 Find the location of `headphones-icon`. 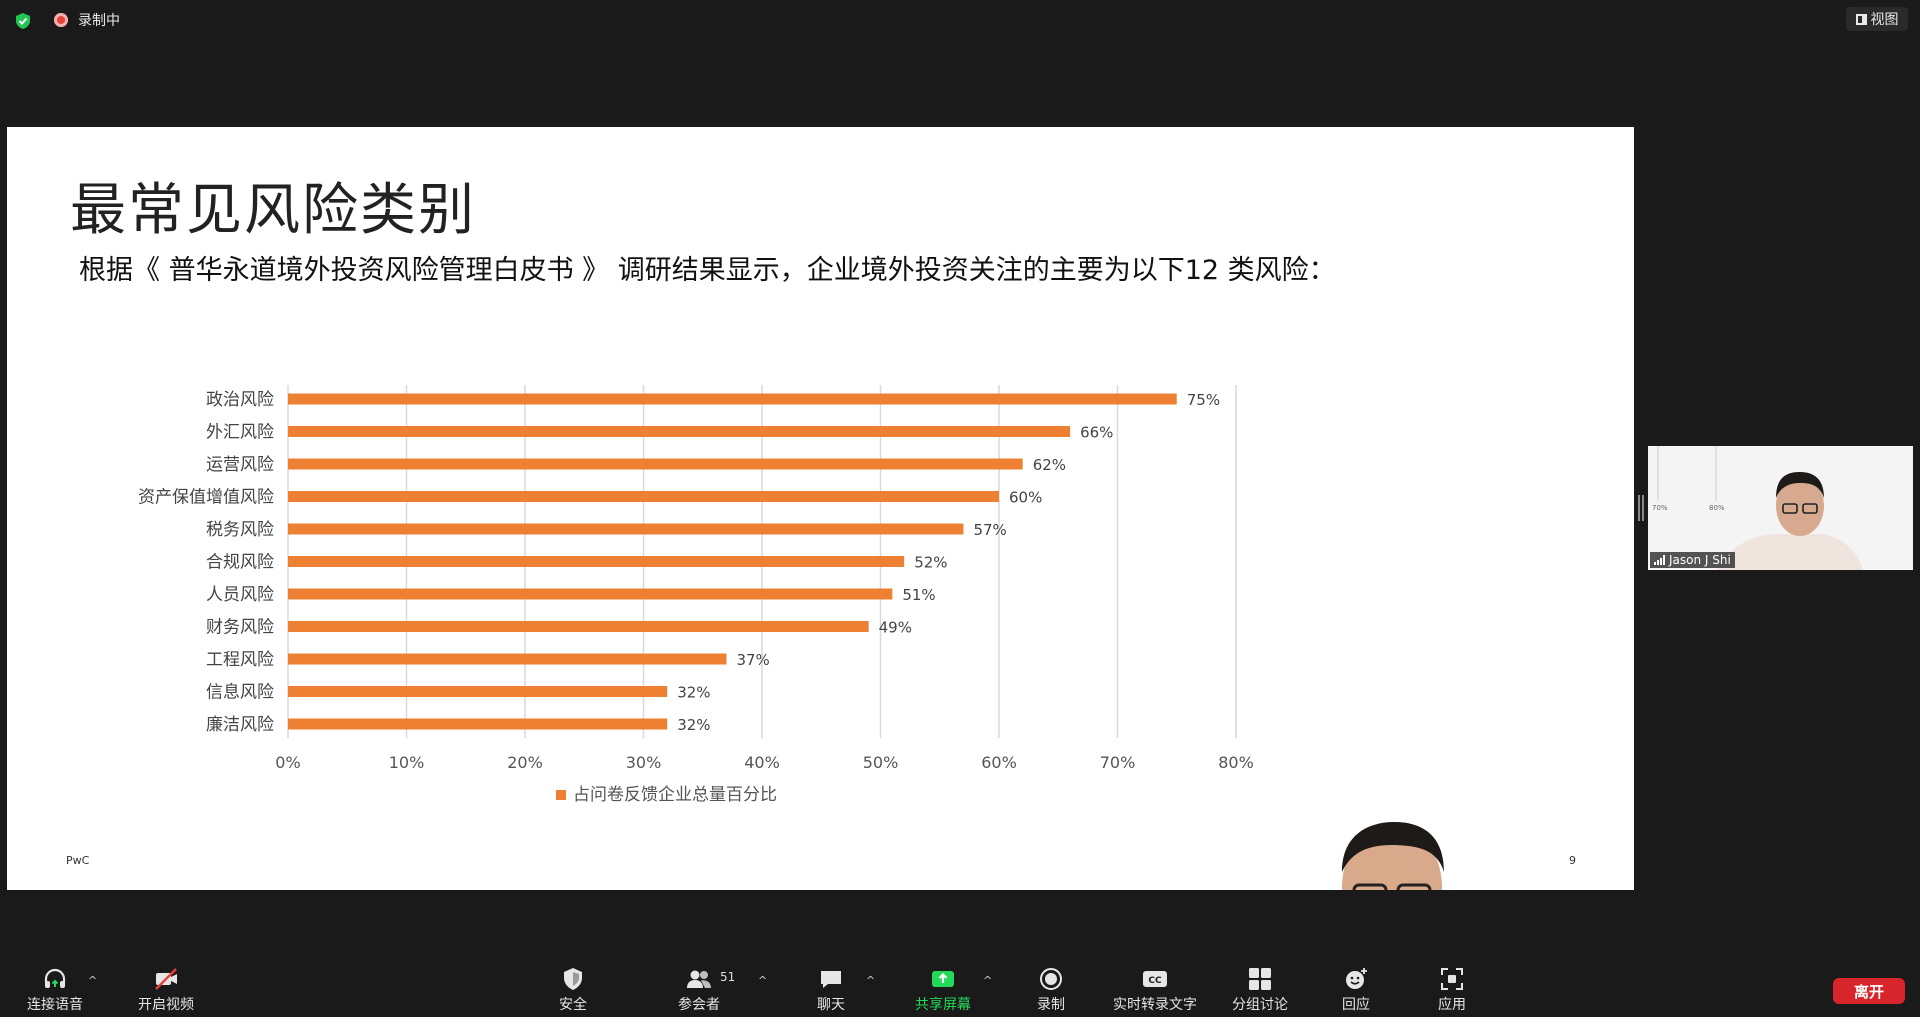

headphones-icon is located at coordinates (55, 978).